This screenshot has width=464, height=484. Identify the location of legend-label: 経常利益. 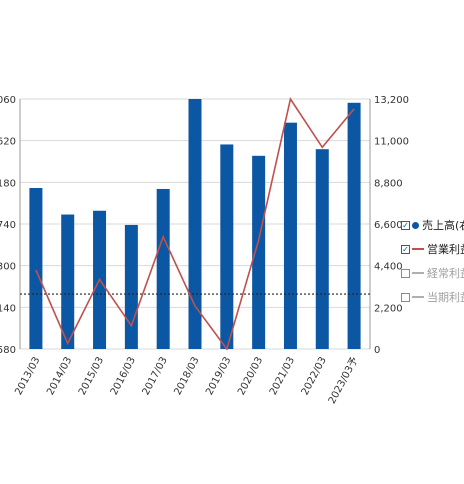
(445, 273).